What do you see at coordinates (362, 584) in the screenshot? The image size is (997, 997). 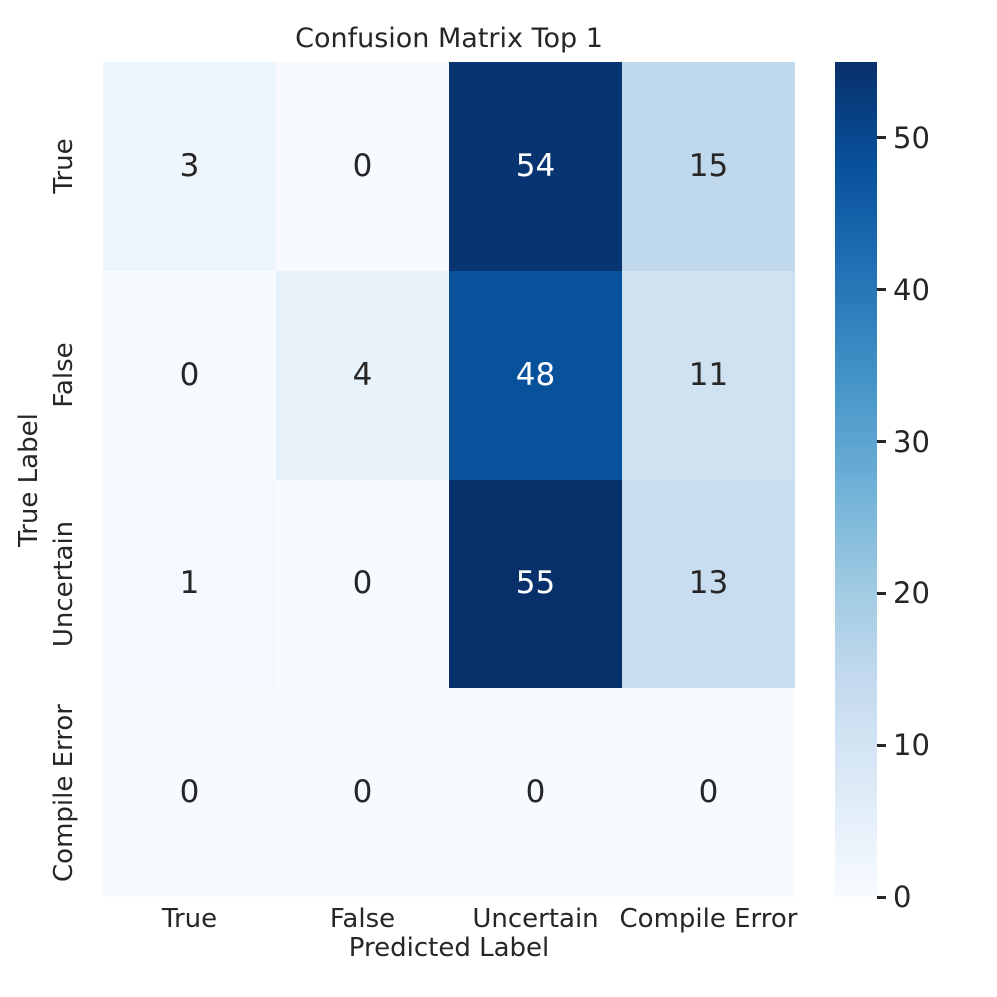 I see `heatmap-cell-r2c1: 0` at bounding box center [362, 584].